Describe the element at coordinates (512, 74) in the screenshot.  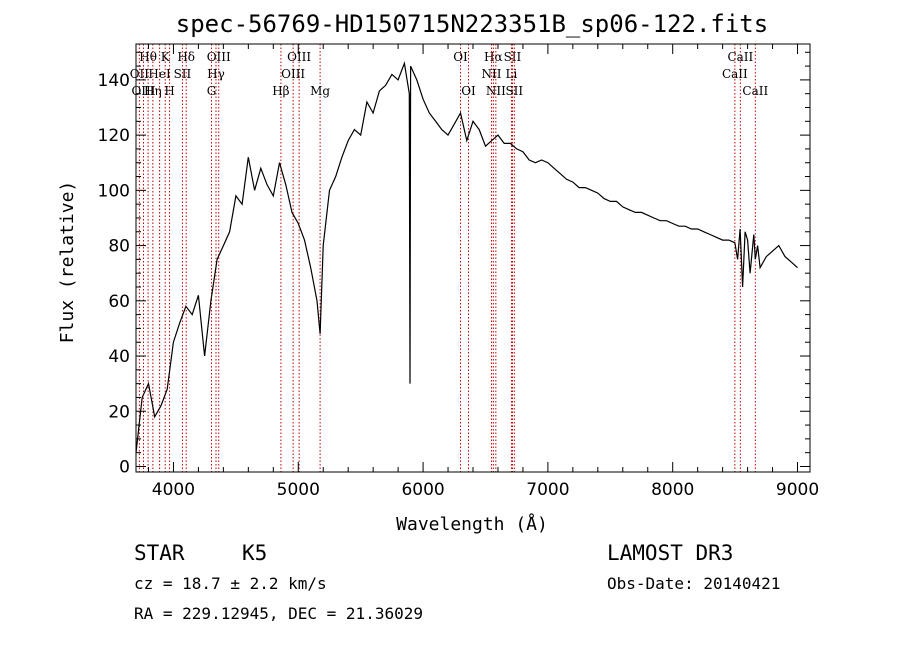
I see `spectral-line-label: Li` at that location.